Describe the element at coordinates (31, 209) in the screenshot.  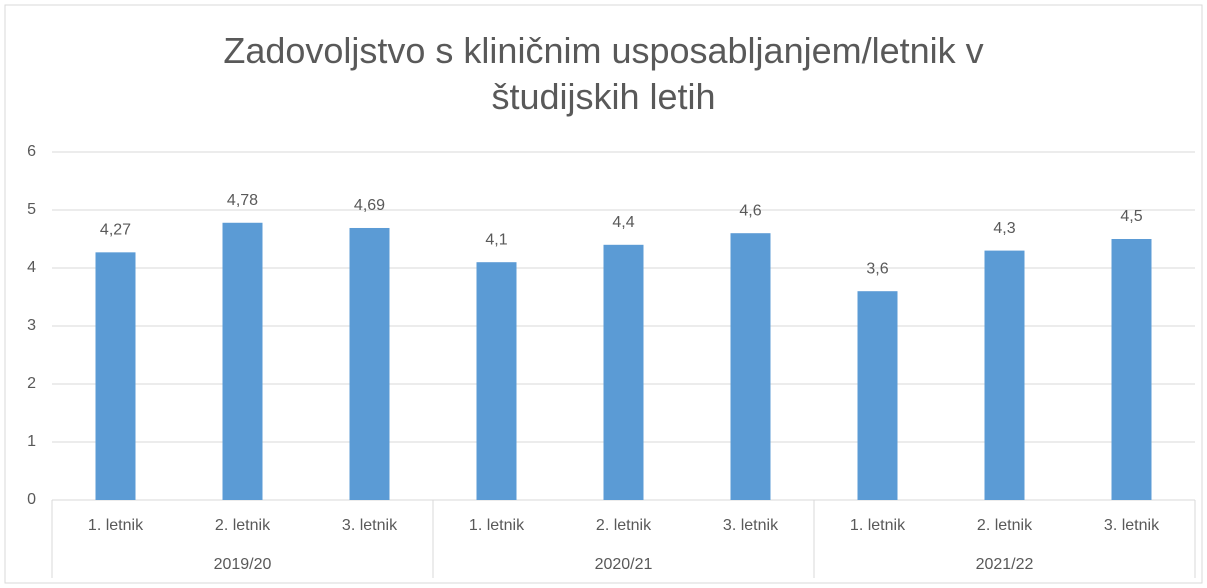
I see `y-tick-label: 5` at that location.